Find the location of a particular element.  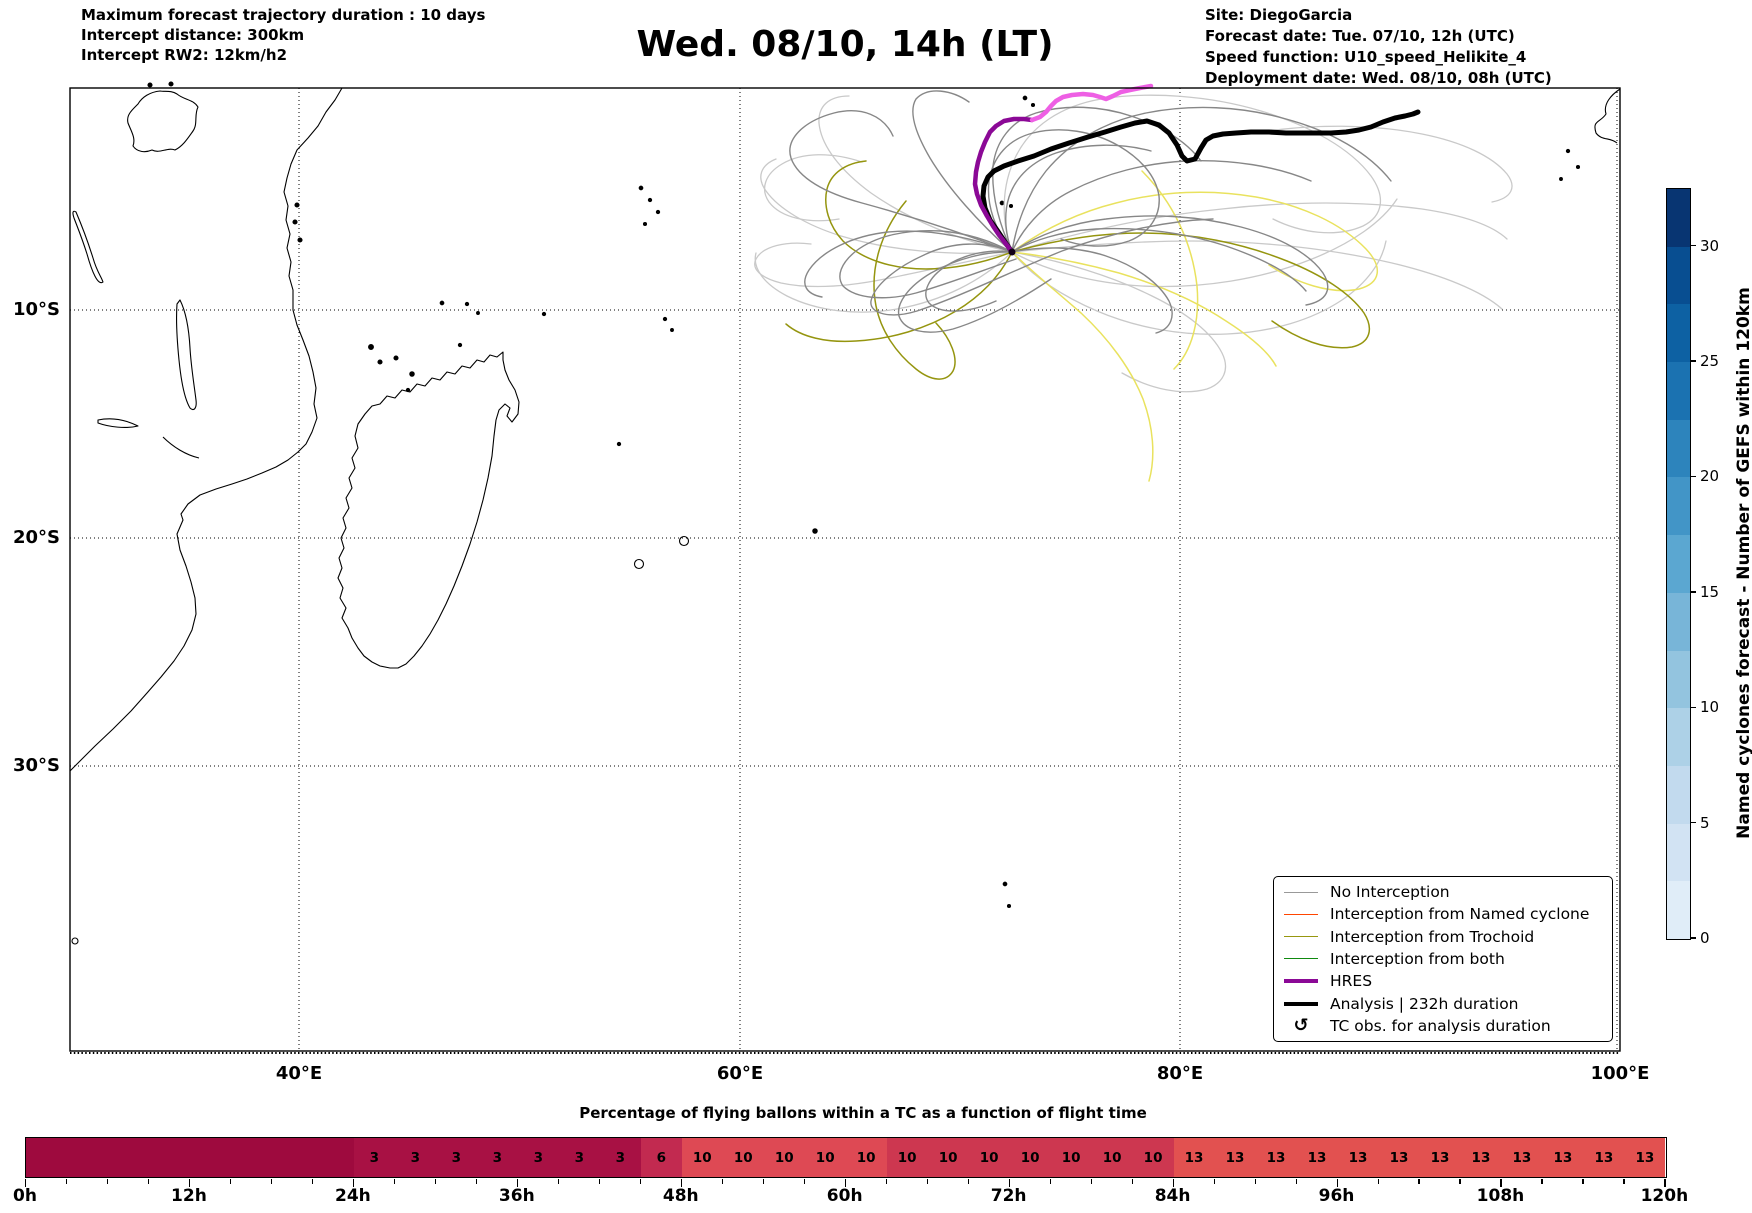

legend-row: Analysis | 232h duration is located at coordinates (1443, 1004).